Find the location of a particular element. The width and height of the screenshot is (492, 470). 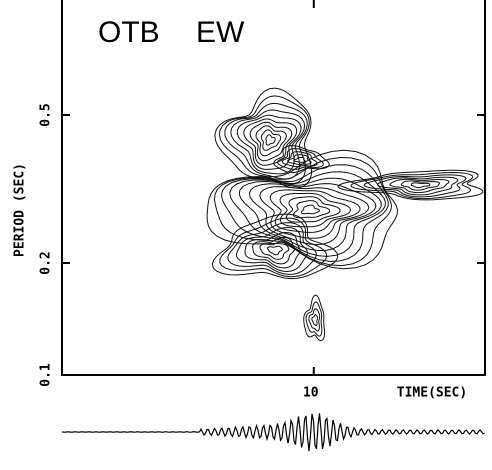

waveform is located at coordinates (273, 432).